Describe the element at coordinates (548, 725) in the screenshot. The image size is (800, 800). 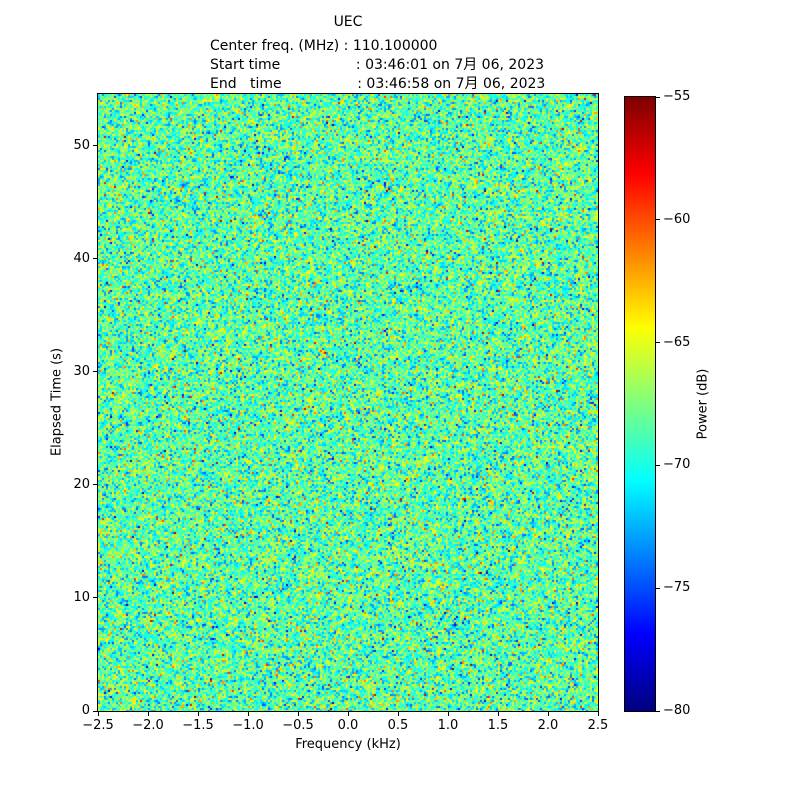
I see `x-tick-label: 2.0` at that location.